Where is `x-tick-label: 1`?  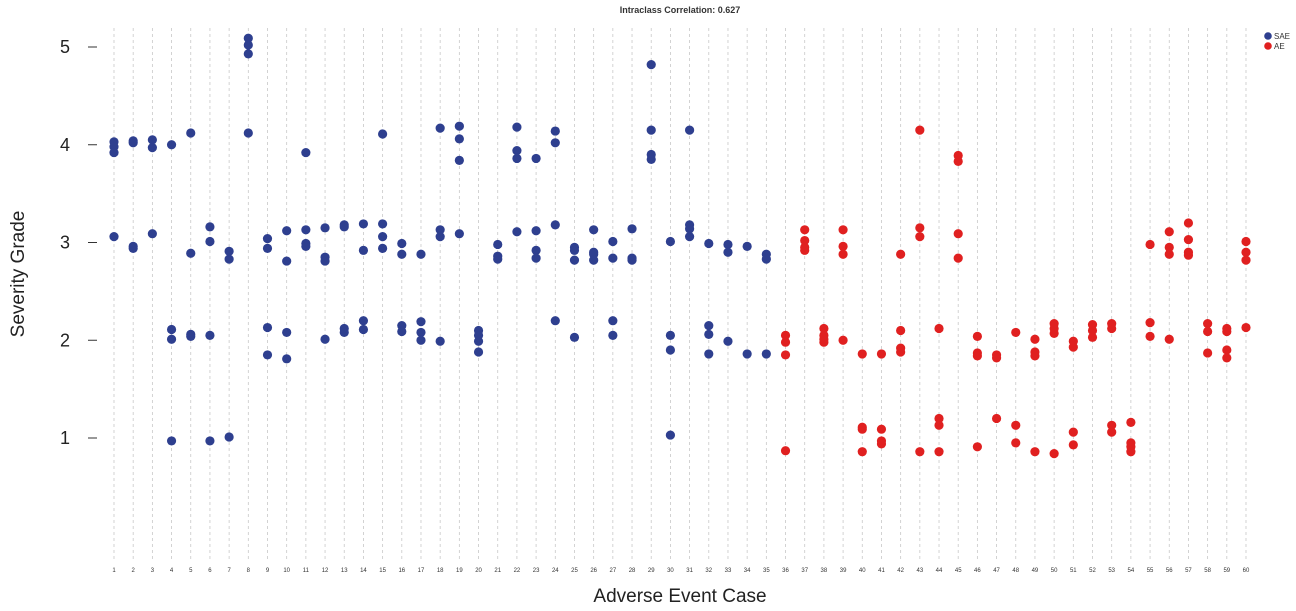
x-tick-label: 1 is located at coordinates (114, 571).